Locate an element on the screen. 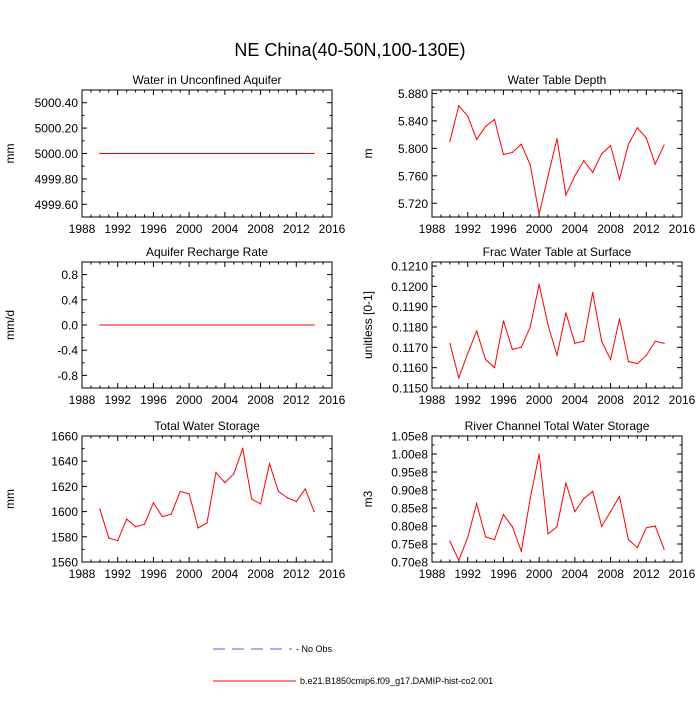 The height and width of the screenshot is (705, 700). y-tick-label: 4999.60 is located at coordinates (57, 205).